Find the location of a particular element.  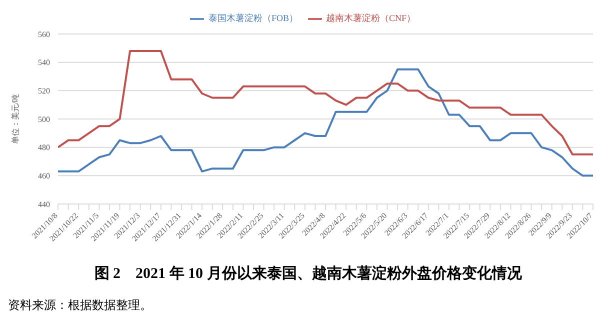

y-tick-label: 540 is located at coordinates (44, 63).